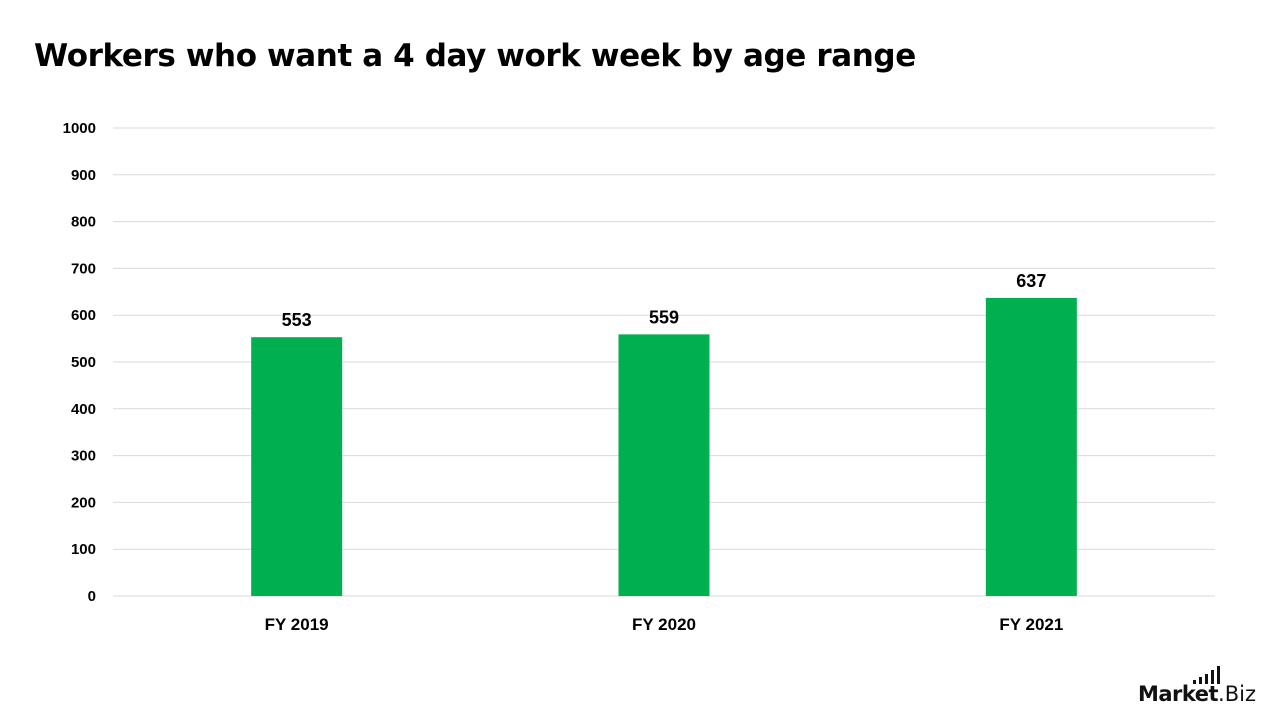 The height and width of the screenshot is (720, 1280). I want to click on logo-text-market: Market, so click(1178, 694).